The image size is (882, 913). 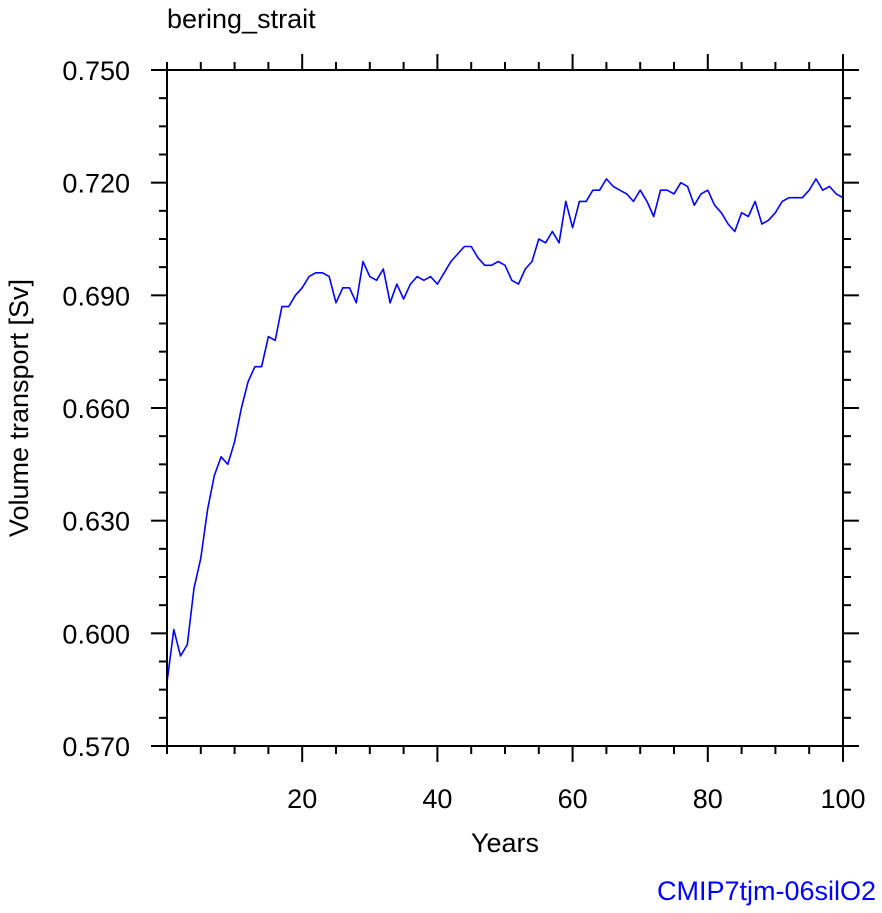 I want to click on run-id-label: CMIP7tjm-06silO2, so click(x=766, y=891).